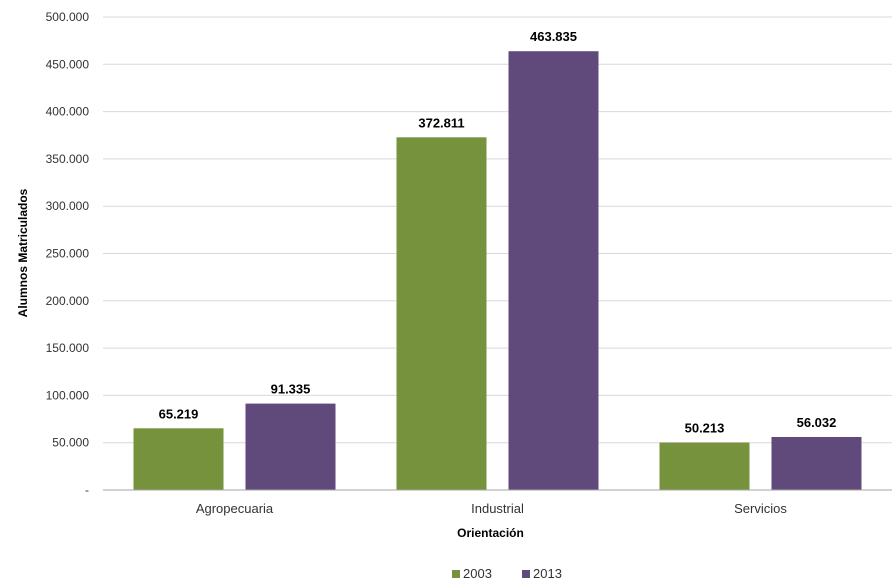 The width and height of the screenshot is (892, 580). I want to click on data-label: 463.835, so click(553, 36).